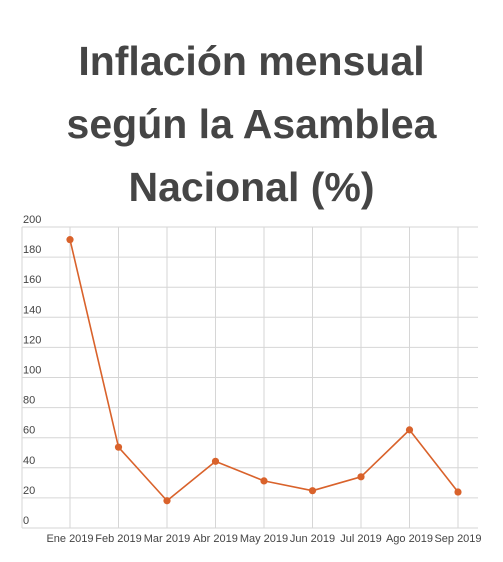 This screenshot has height=562, width=503. Describe the element at coordinates (32, 310) in the screenshot. I see `y-tick-label: 140` at that location.